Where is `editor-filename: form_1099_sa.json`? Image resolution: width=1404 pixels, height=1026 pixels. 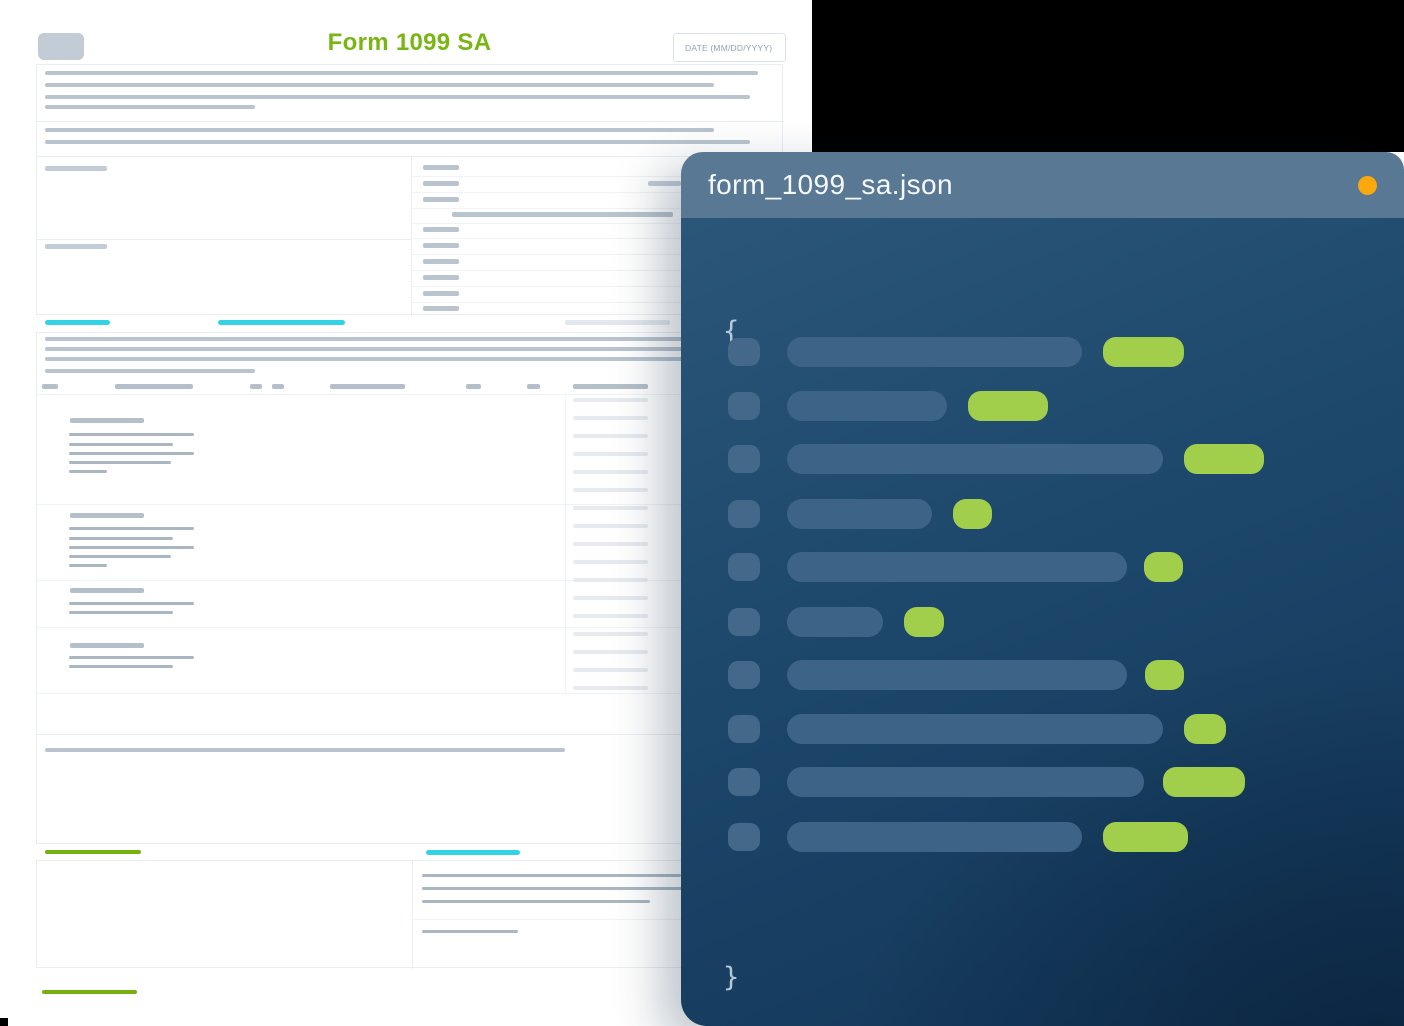 editor-filename: form_1099_sa.json is located at coordinates (830, 184).